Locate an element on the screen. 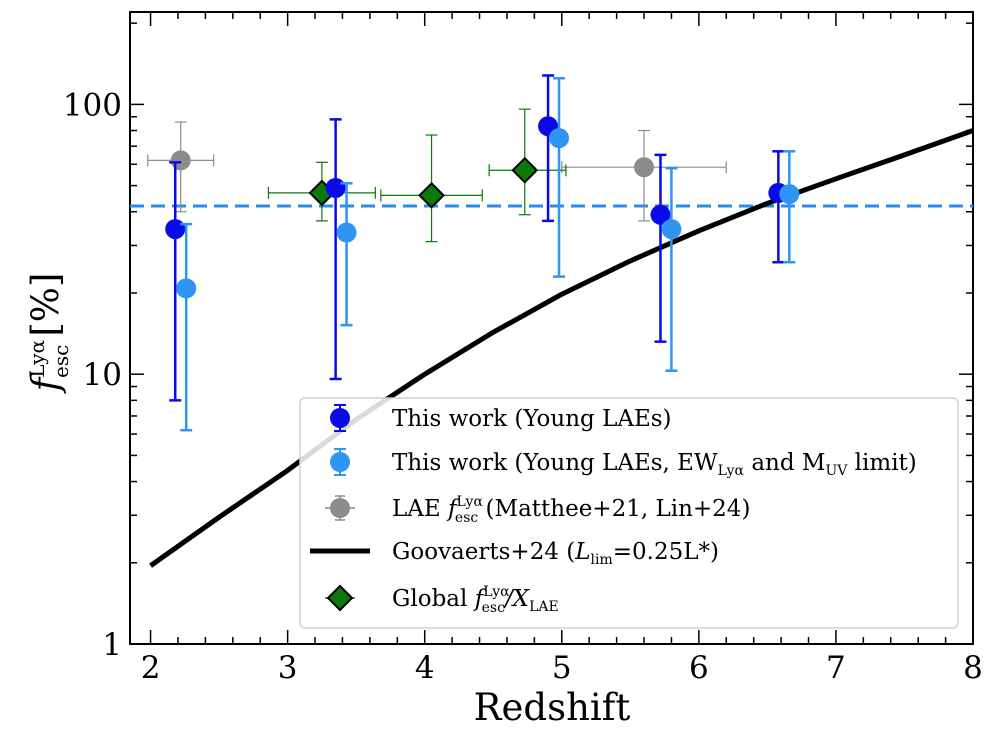  y-tick-label: 100 is located at coordinates (92, 105).